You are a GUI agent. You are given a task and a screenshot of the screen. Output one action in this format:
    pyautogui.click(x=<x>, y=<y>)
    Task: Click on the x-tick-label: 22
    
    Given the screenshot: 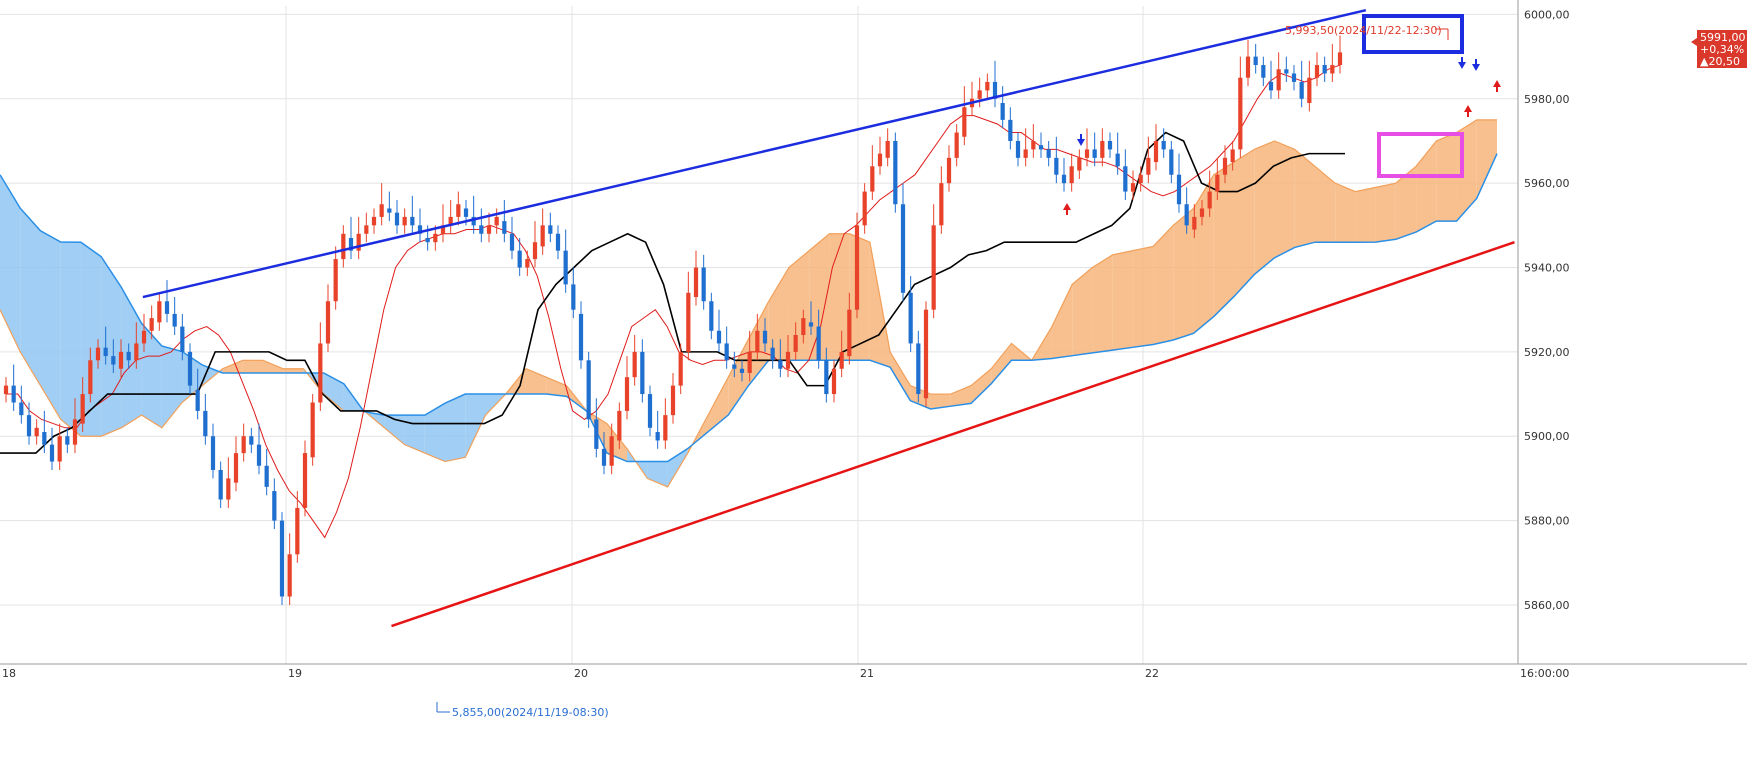 What is the action you would take?
    pyautogui.click(x=1152, y=673)
    